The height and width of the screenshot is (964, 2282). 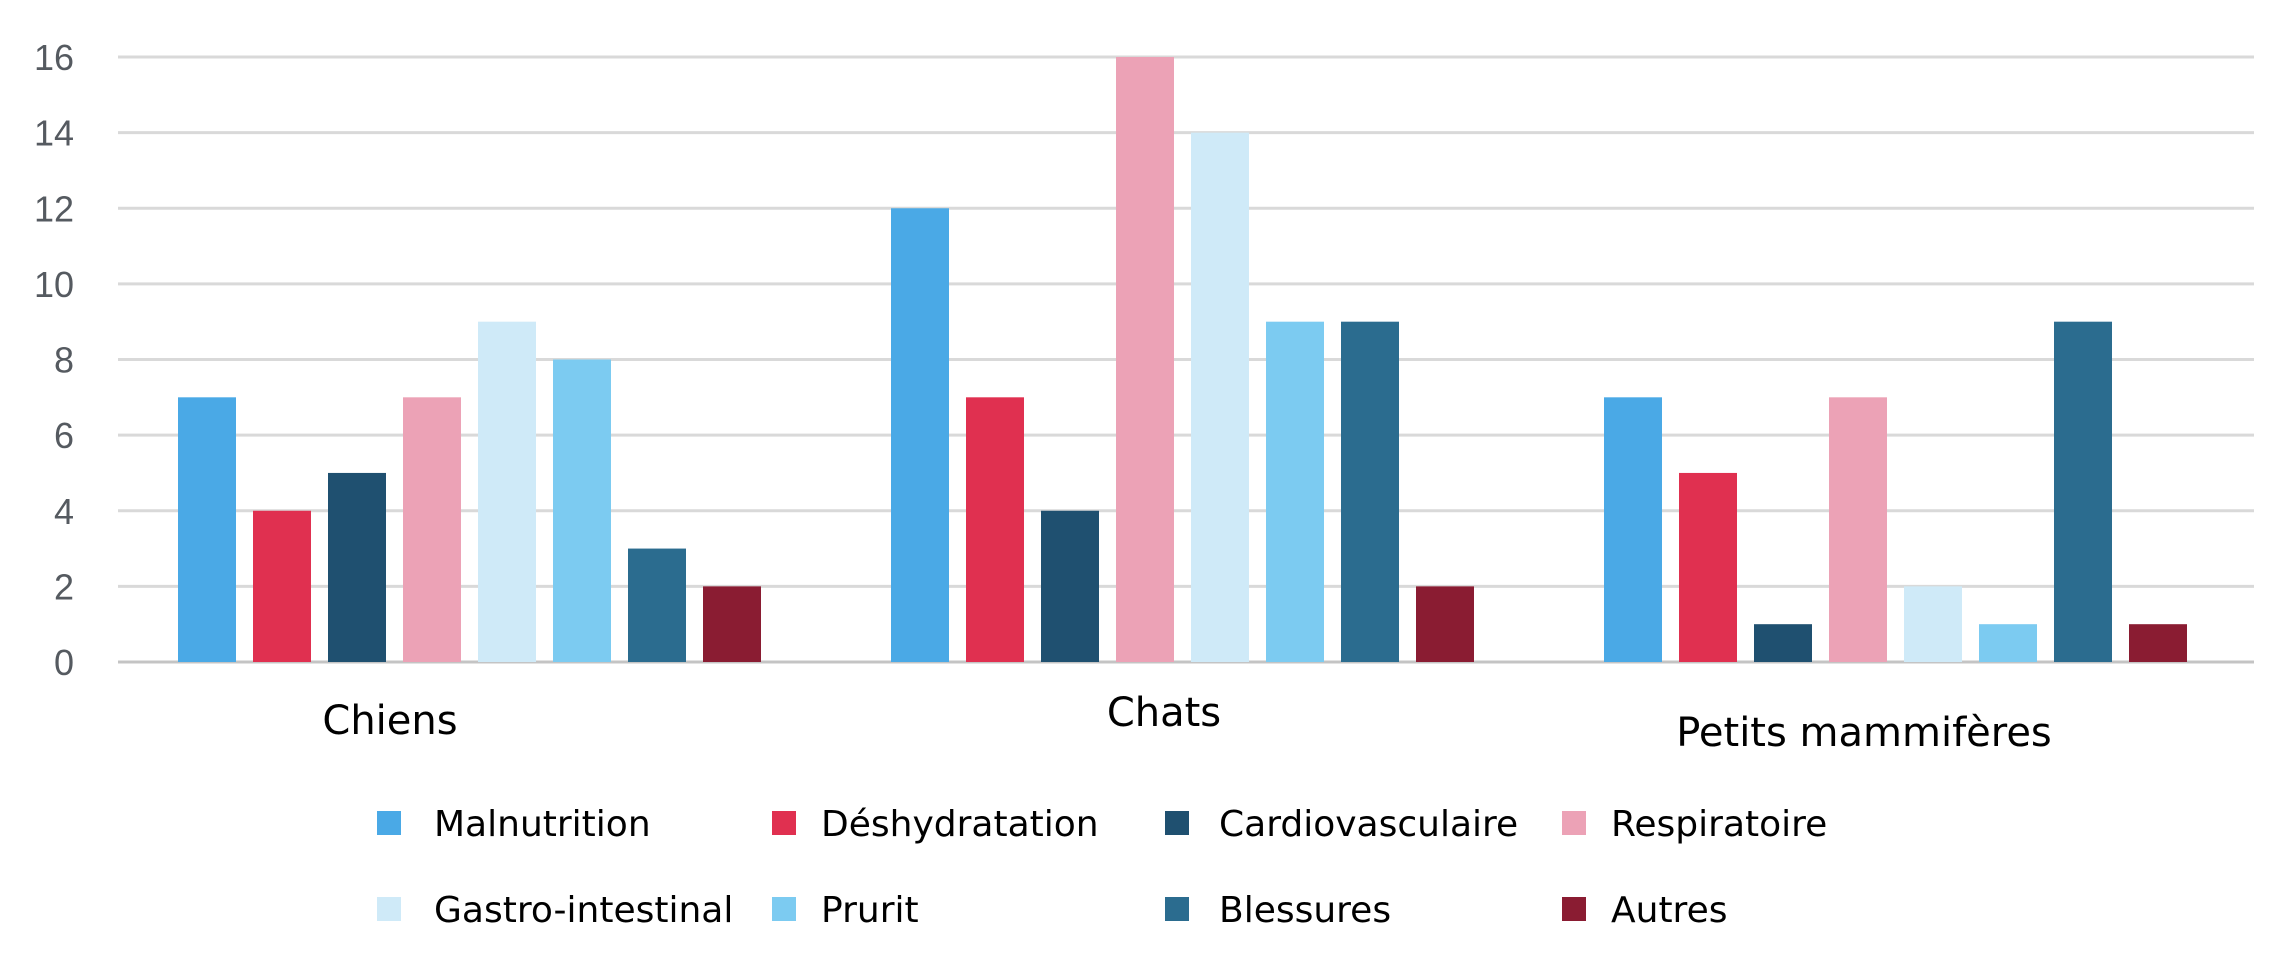 I want to click on y-tick-label: 16, so click(x=54, y=57).